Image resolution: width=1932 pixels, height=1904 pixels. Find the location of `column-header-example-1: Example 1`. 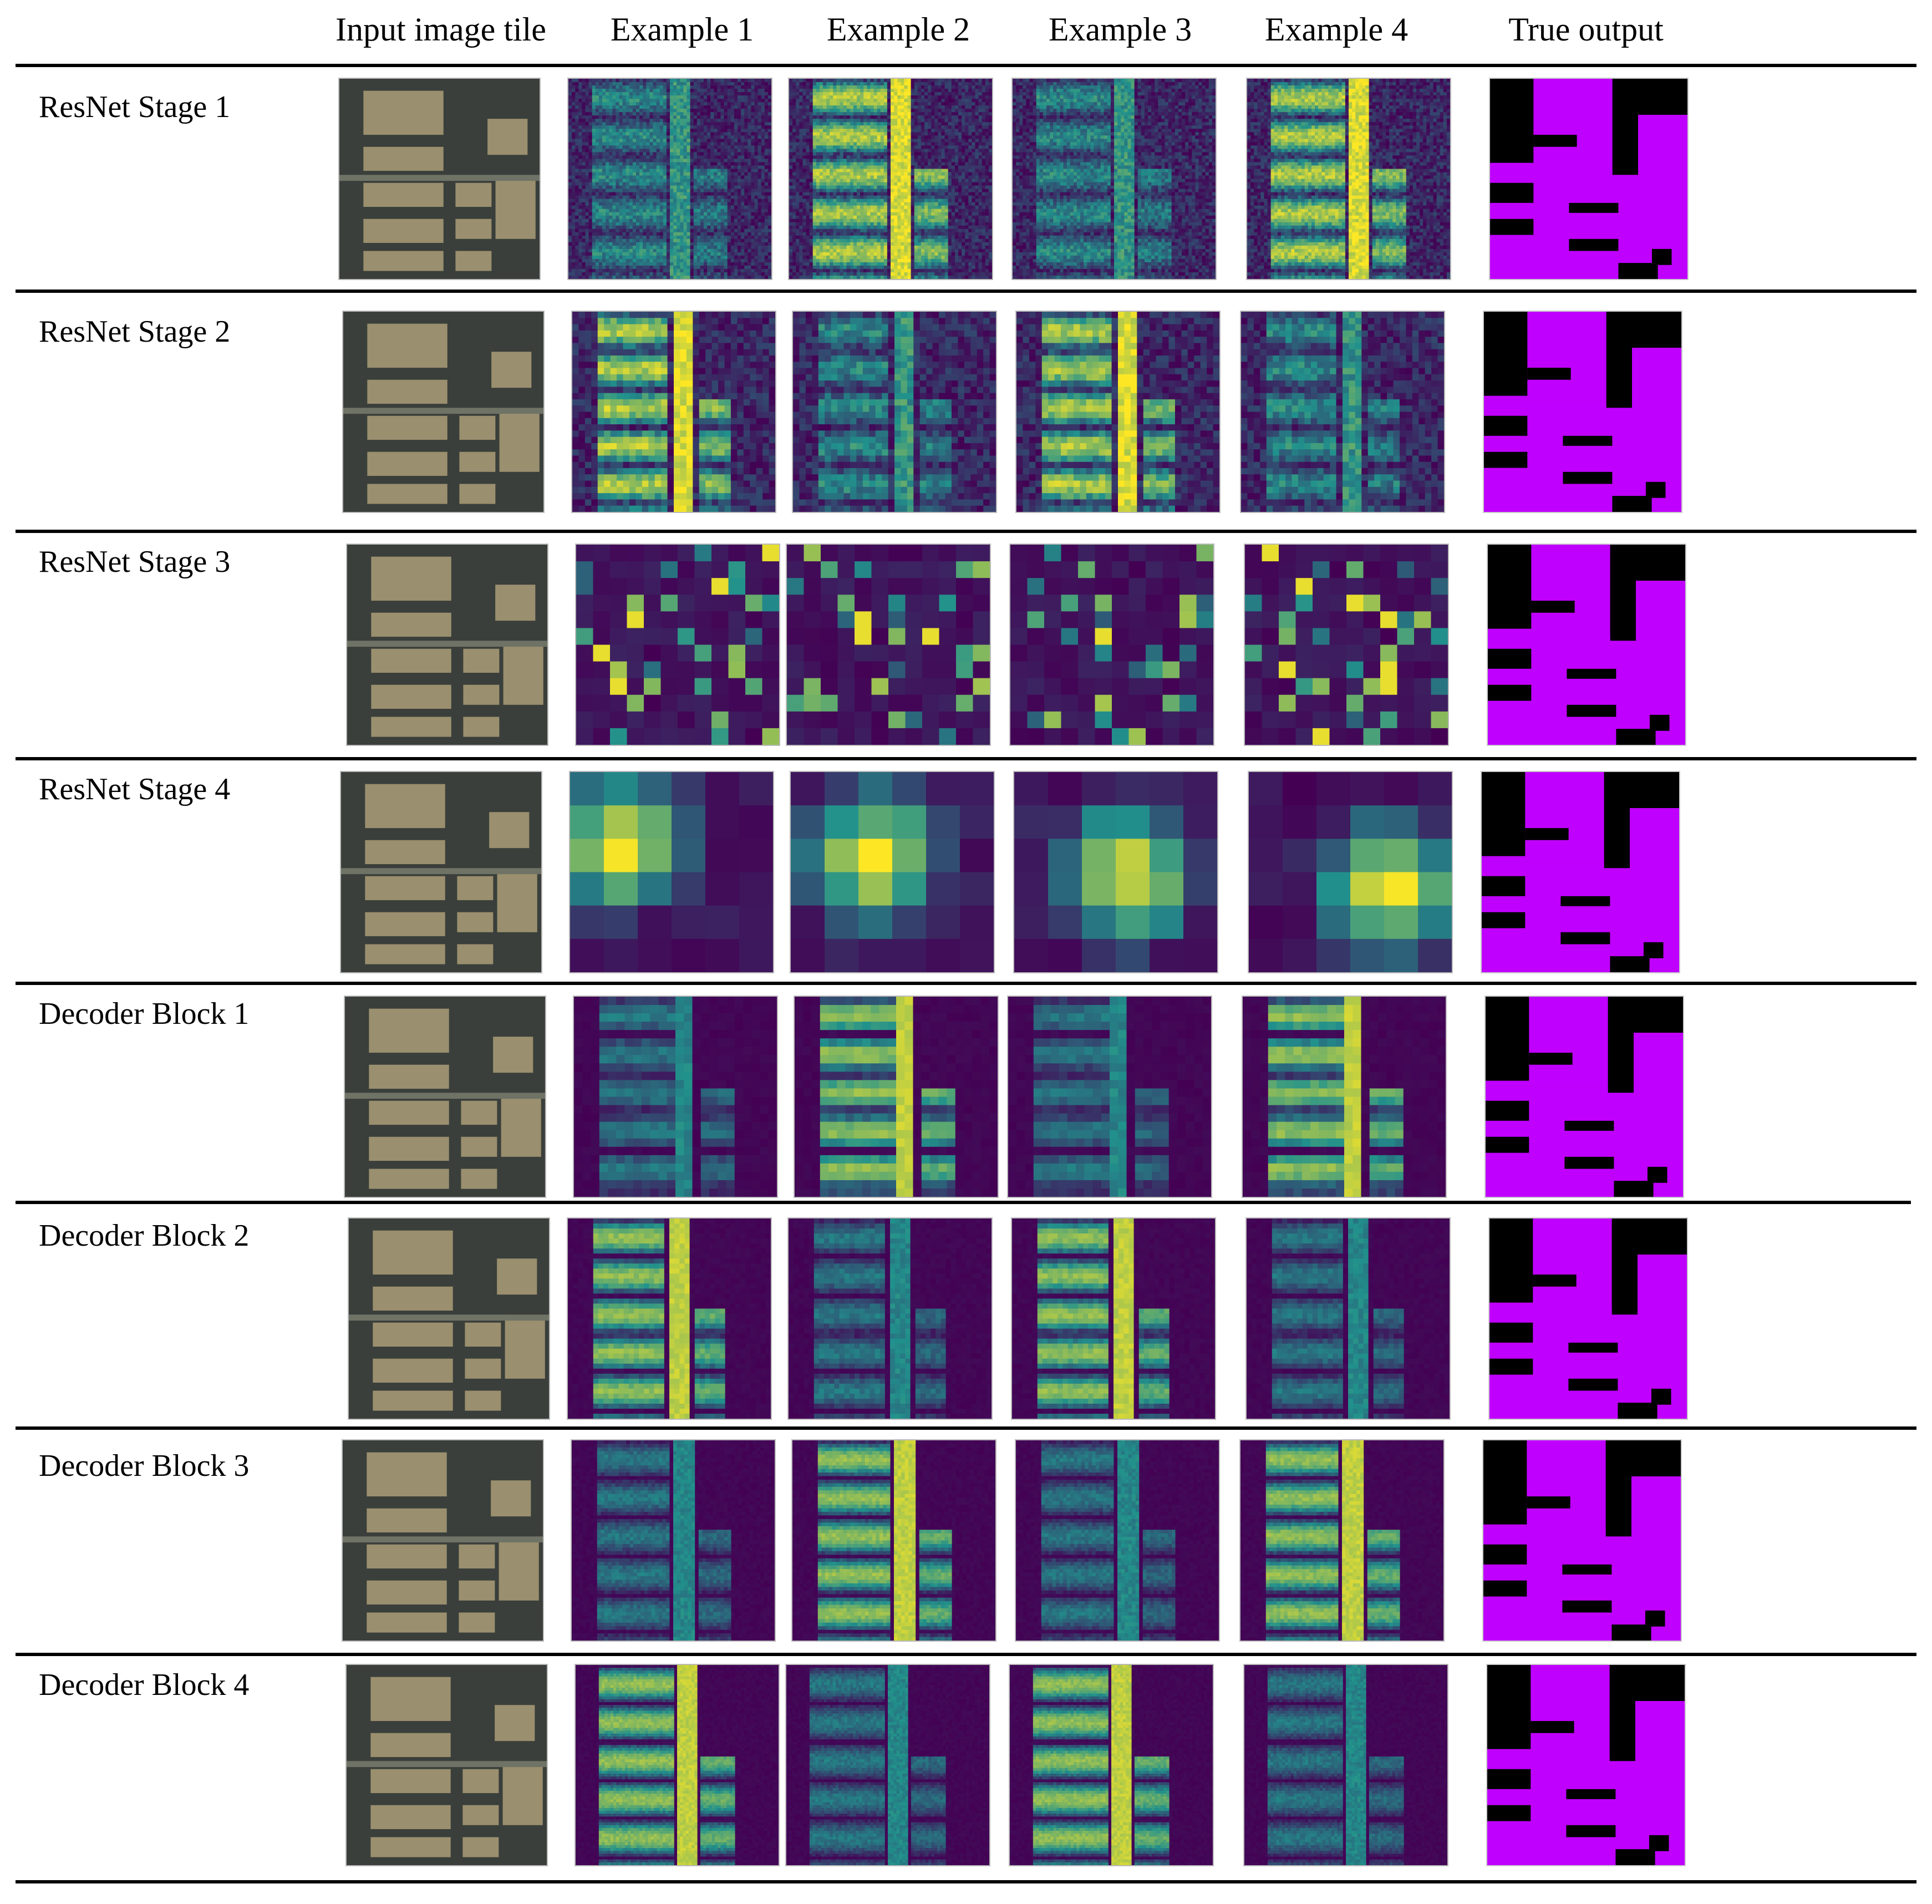

column-header-example-1: Example 1 is located at coordinates (682, 29).